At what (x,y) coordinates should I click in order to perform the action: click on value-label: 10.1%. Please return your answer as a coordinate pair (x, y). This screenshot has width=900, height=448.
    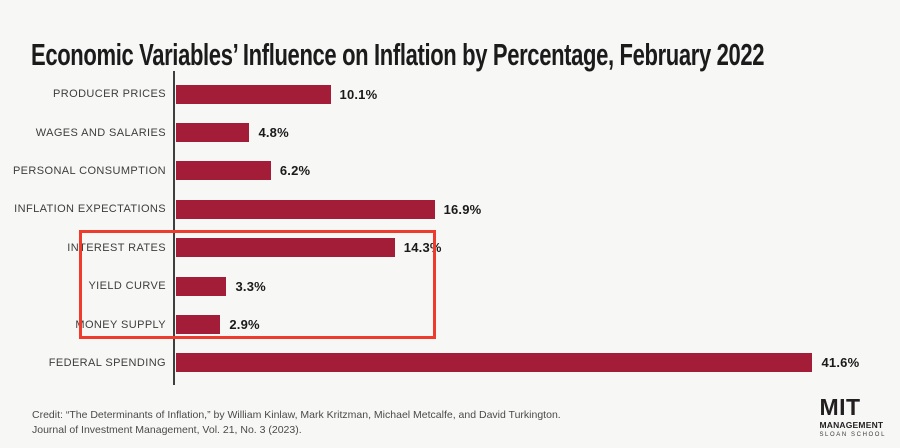
    Looking at the image, I should click on (358, 94).